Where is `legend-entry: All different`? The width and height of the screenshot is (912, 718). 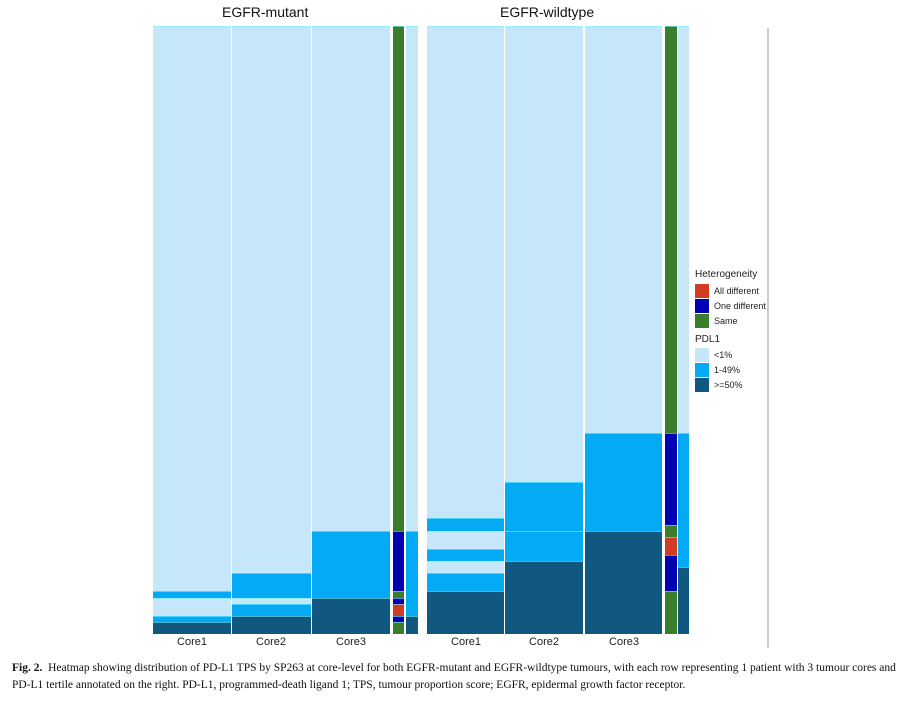 legend-entry: All different is located at coordinates (727, 291).